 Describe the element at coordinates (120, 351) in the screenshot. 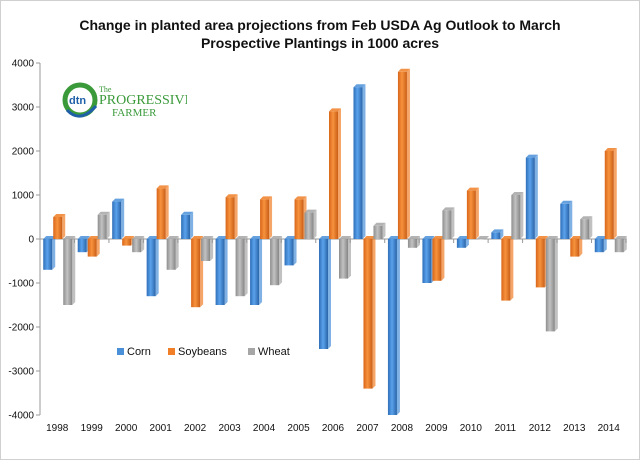

I see `legend-swatch-corn` at that location.